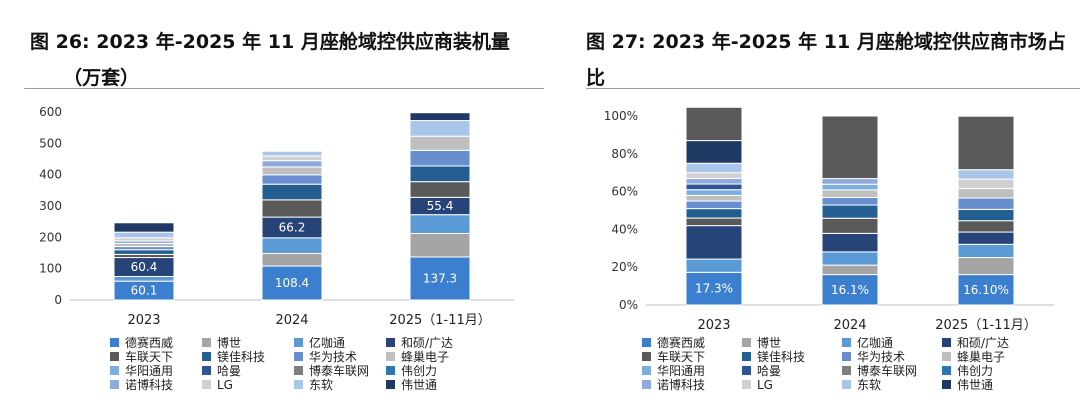 This screenshot has height=410, width=1080. What do you see at coordinates (875, 342) in the screenshot?
I see `legend-label: 亿咖通` at bounding box center [875, 342].